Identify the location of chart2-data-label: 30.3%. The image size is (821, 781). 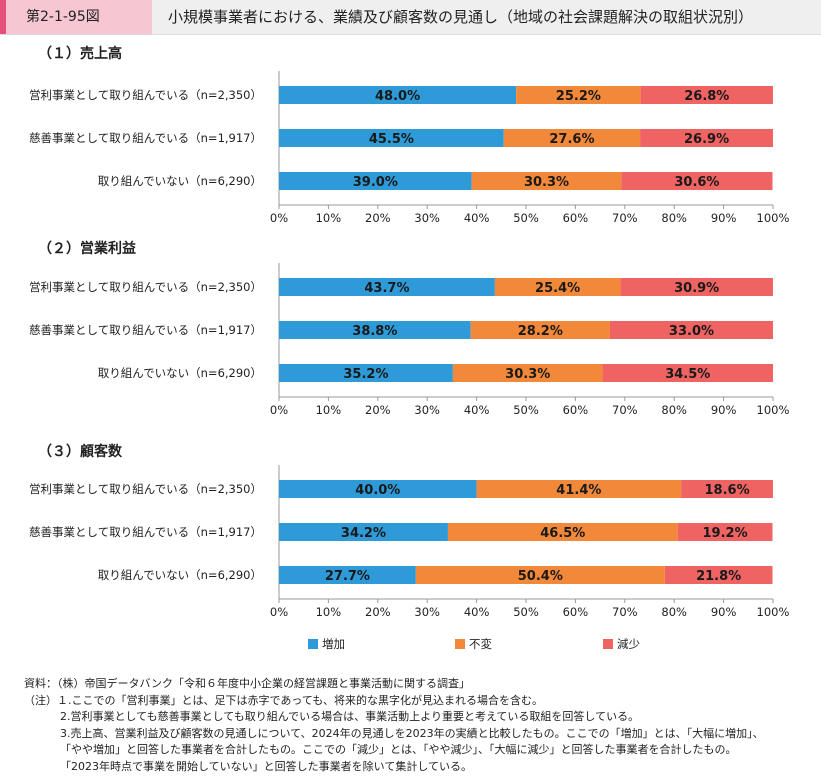
(527, 374).